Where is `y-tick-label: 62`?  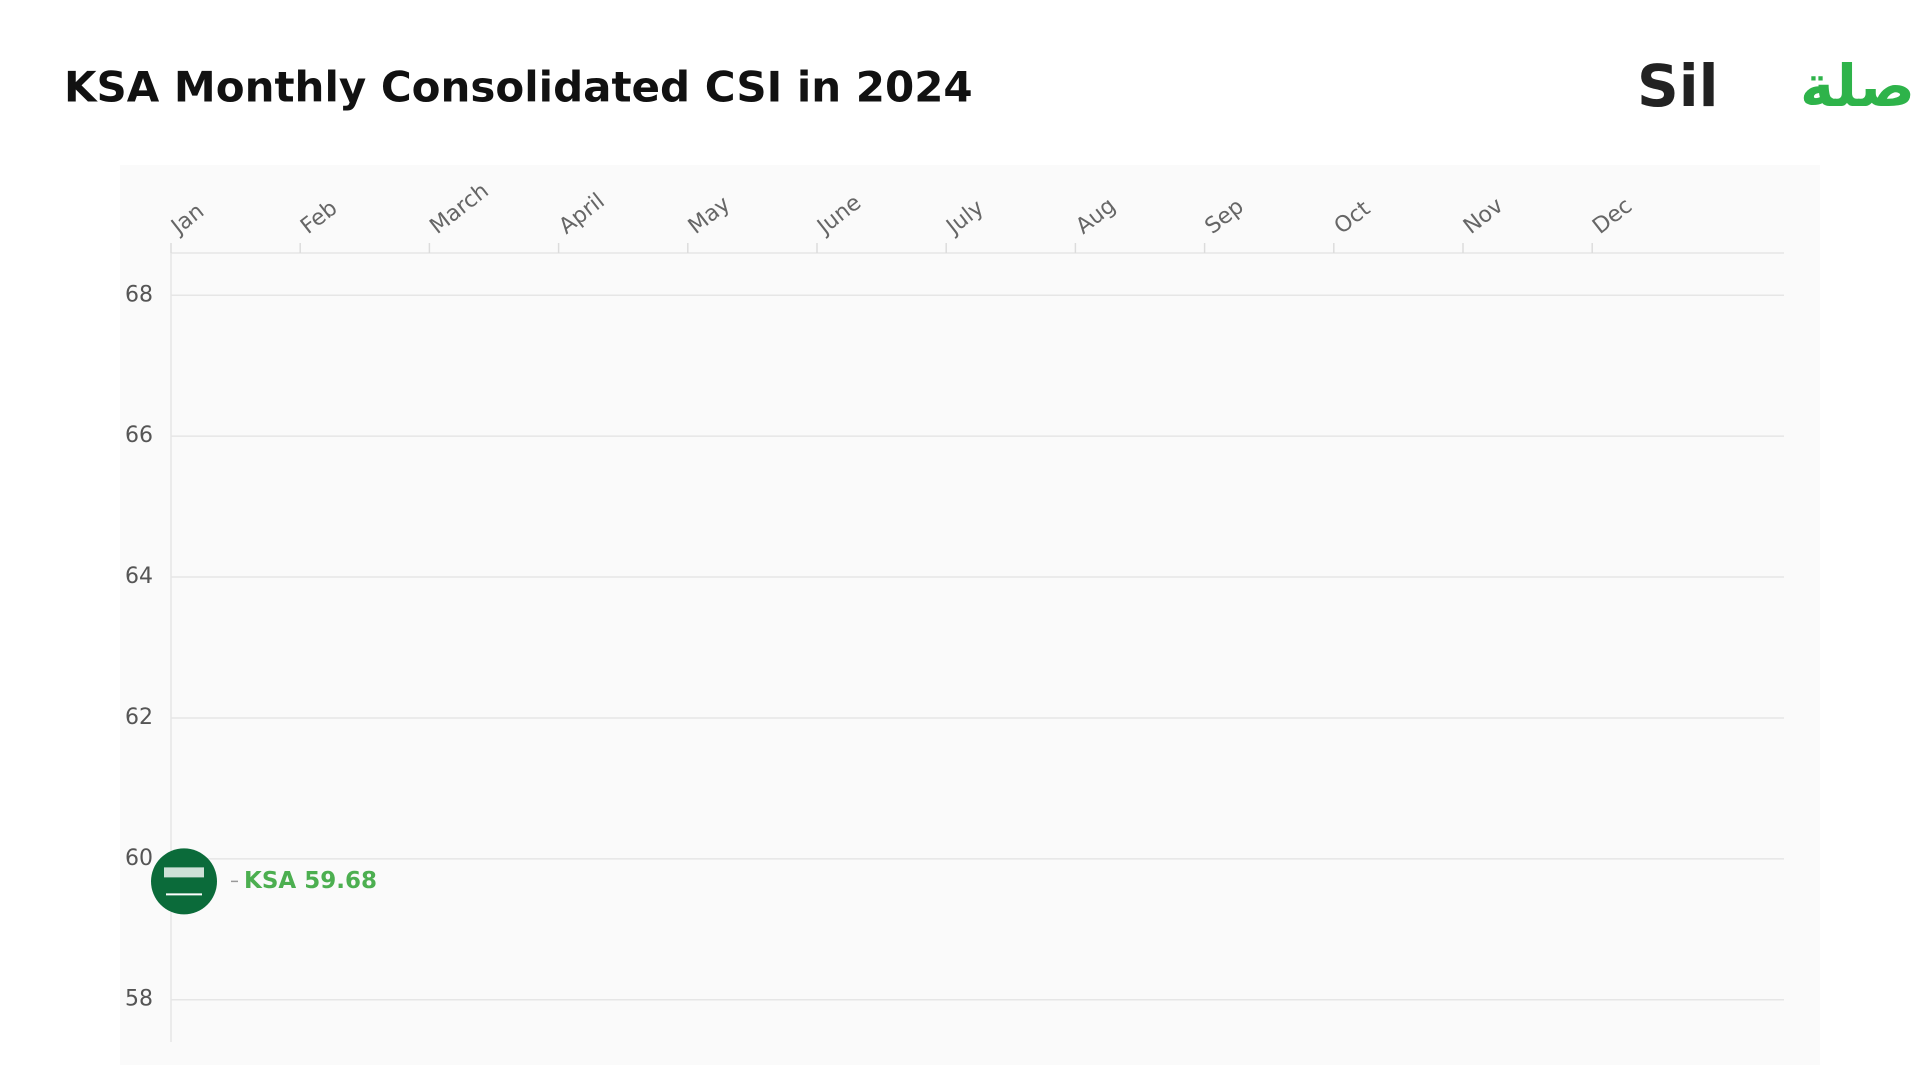 y-tick-label: 62 is located at coordinates (139, 717).